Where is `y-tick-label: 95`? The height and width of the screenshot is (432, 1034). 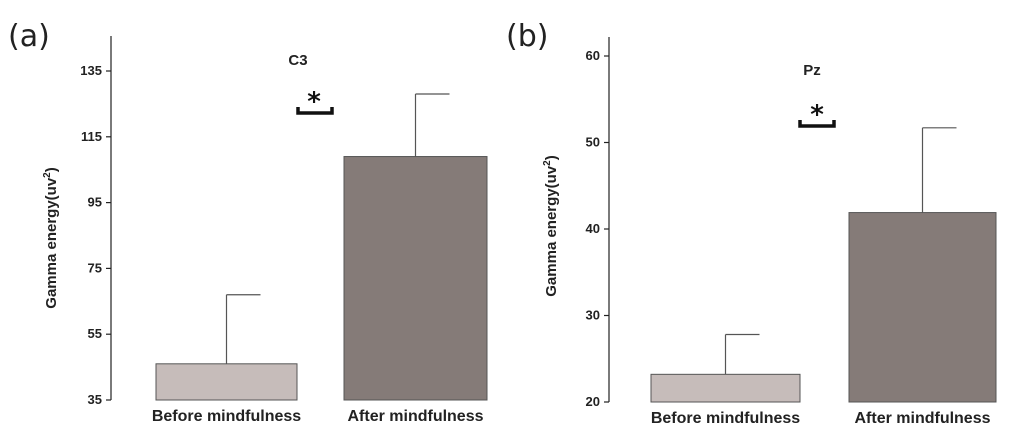 y-tick-label: 95 is located at coordinates (95, 202).